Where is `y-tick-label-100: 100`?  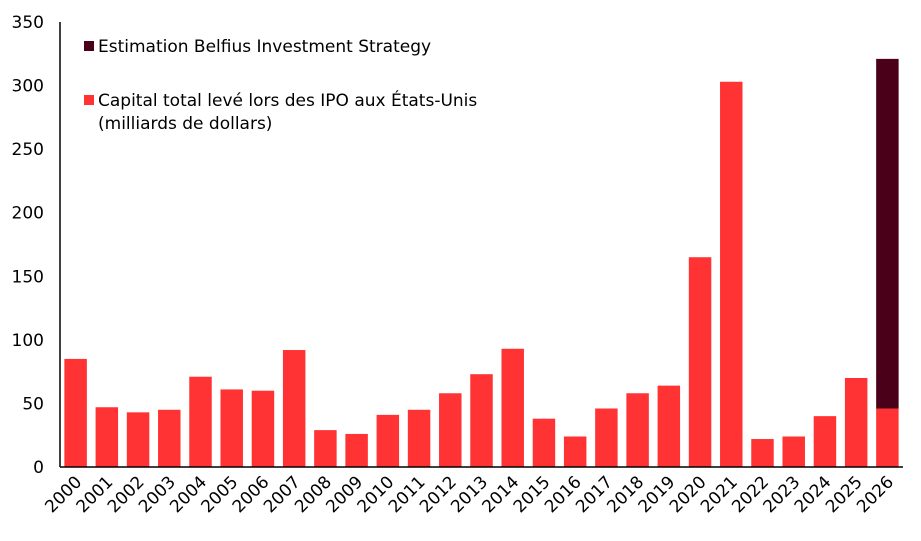 y-tick-label-100: 100 is located at coordinates (28, 341).